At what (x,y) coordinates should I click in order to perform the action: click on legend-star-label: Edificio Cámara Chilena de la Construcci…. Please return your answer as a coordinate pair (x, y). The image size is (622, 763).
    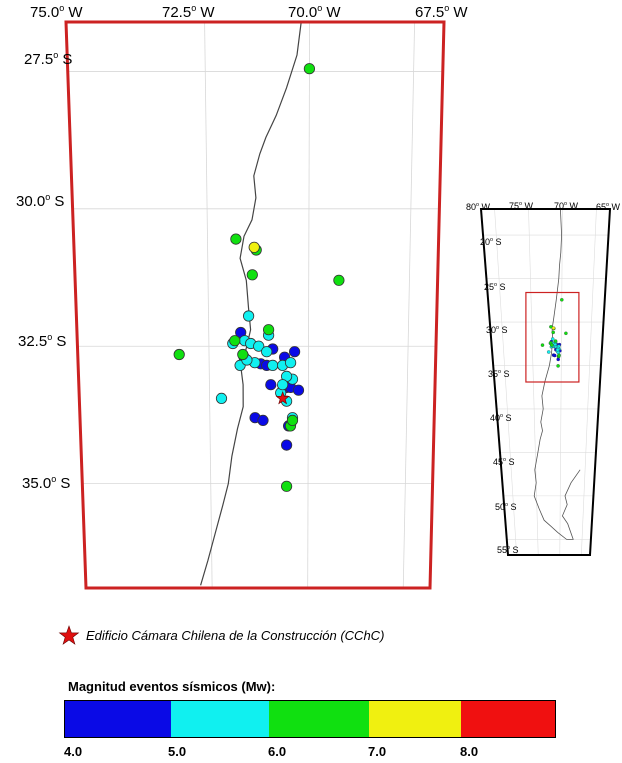
    Looking at the image, I should click on (235, 635).